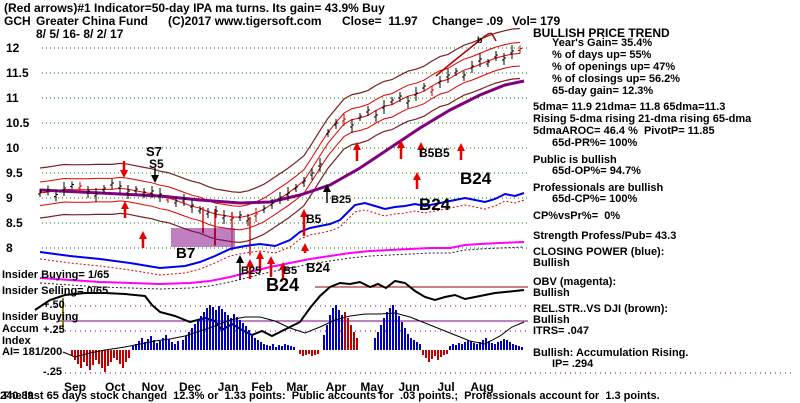 This screenshot has width=800, height=403. I want to click on time-axis-month: Nov, so click(153, 387).